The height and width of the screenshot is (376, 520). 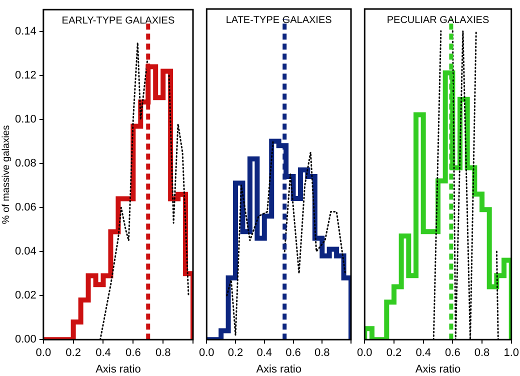 I want to click on y-axis-title: % of massive galaxies, so click(x=6, y=174).